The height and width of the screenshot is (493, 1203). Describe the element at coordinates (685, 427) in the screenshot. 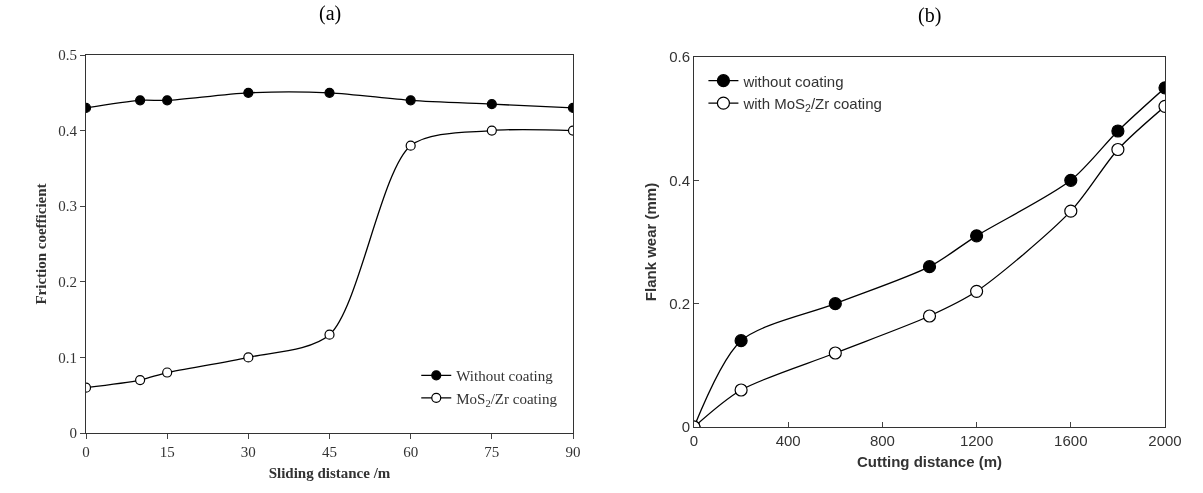

I see `y-tick-label: 0` at that location.